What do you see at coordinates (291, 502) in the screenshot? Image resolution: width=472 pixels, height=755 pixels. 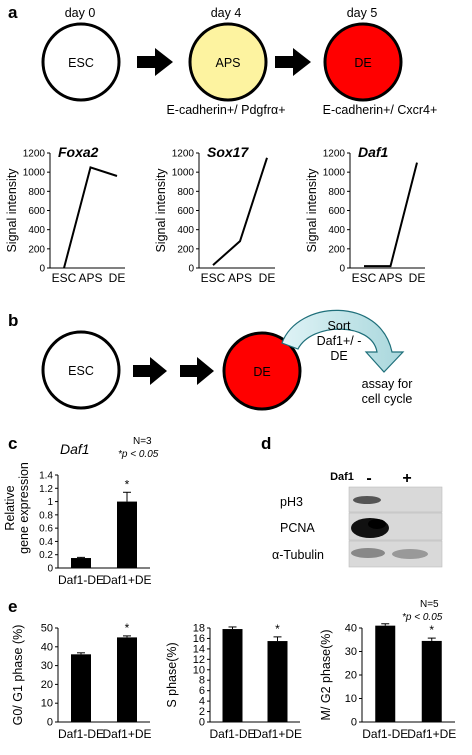 I see `blot-row-ph3: pH3` at bounding box center [291, 502].